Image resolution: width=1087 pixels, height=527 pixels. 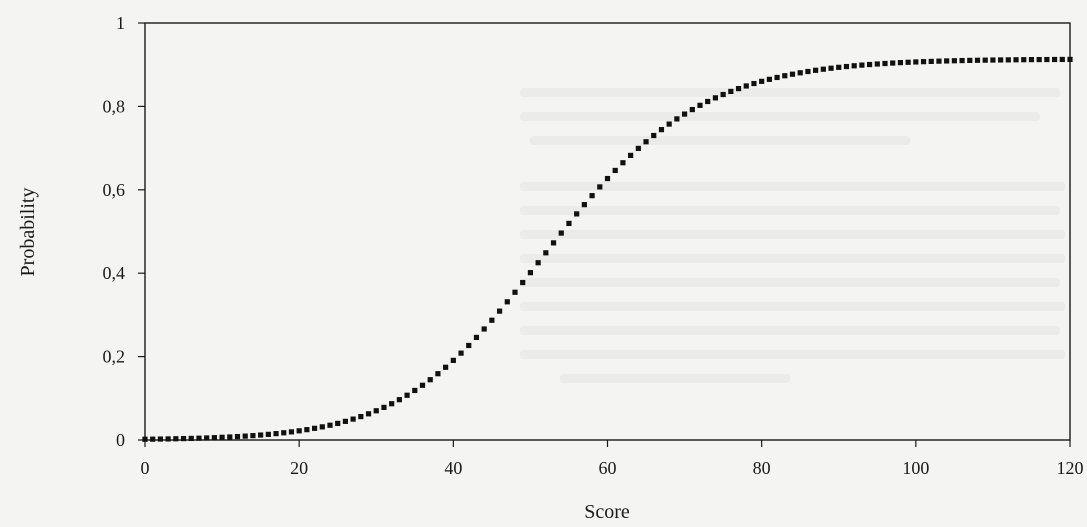 What do you see at coordinates (120, 23) in the screenshot?
I see `y-tick-label: 1` at bounding box center [120, 23].